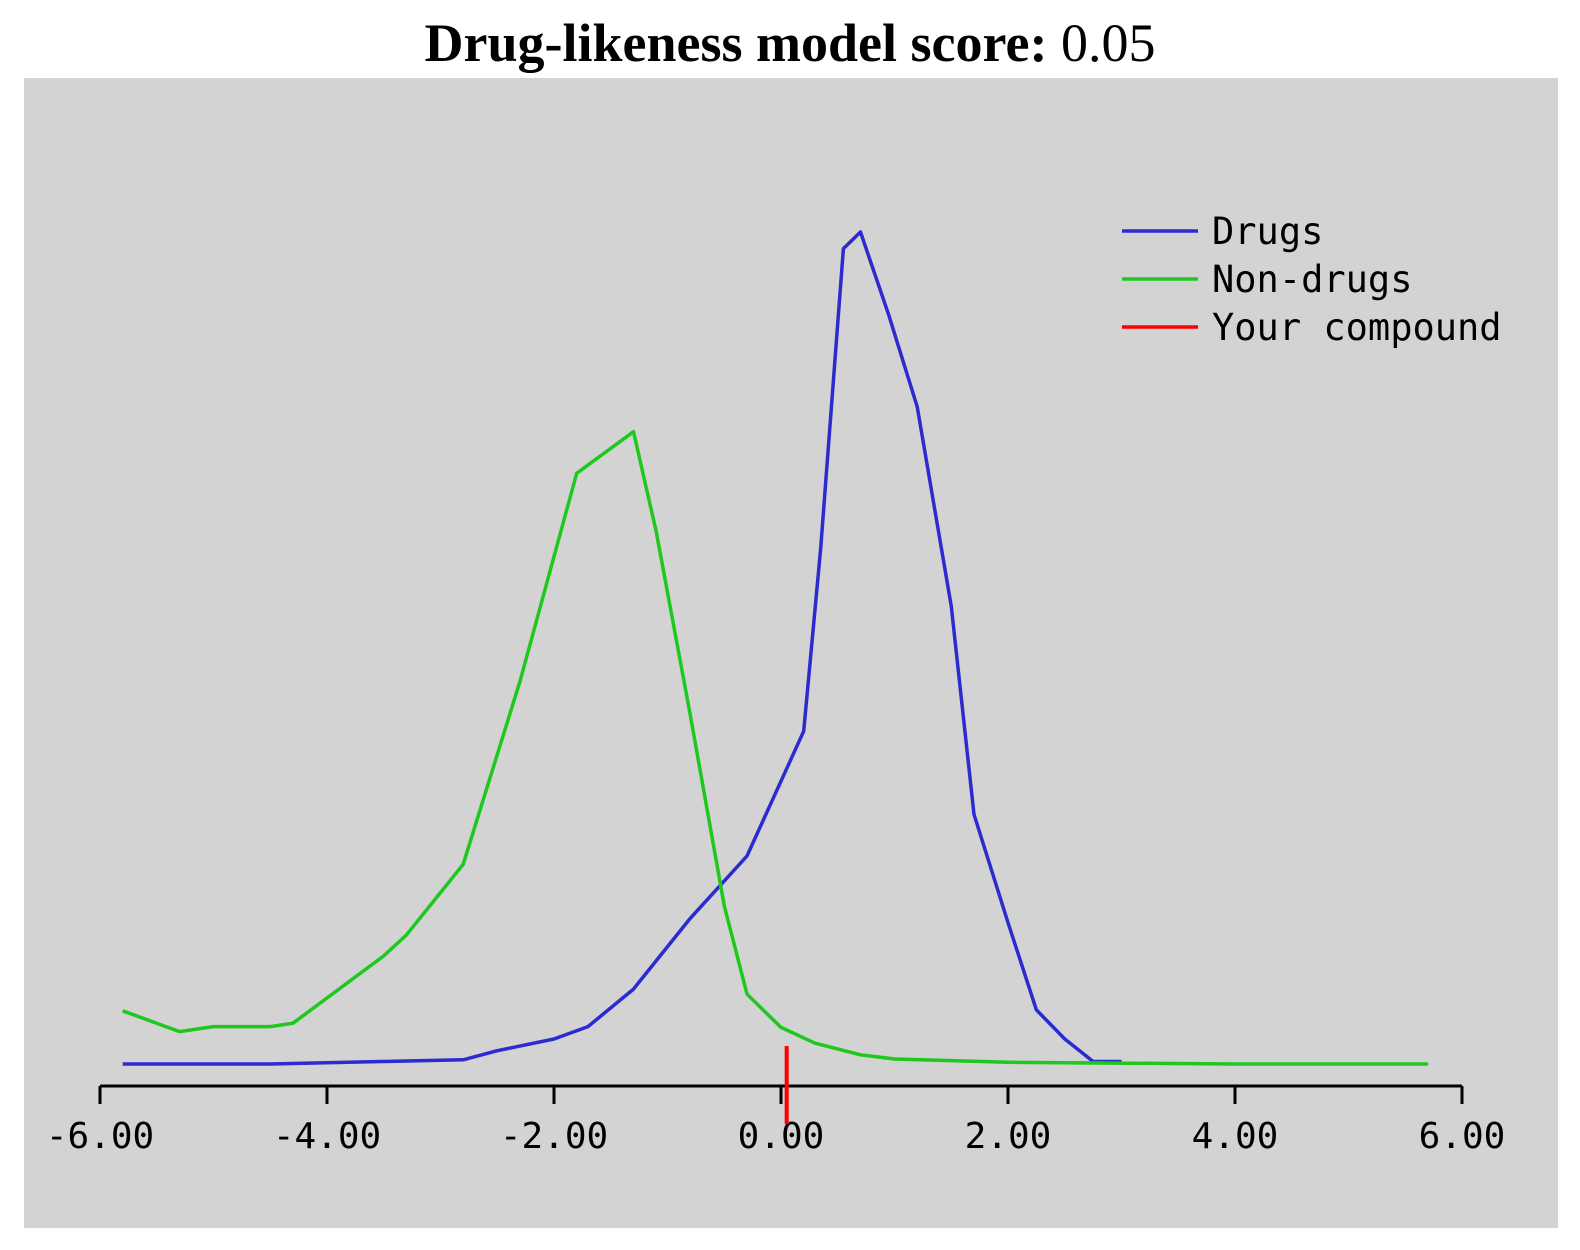 This screenshot has height=1250, width=1580. I want to click on x-tick-label: 2.00, so click(1008, 1136).